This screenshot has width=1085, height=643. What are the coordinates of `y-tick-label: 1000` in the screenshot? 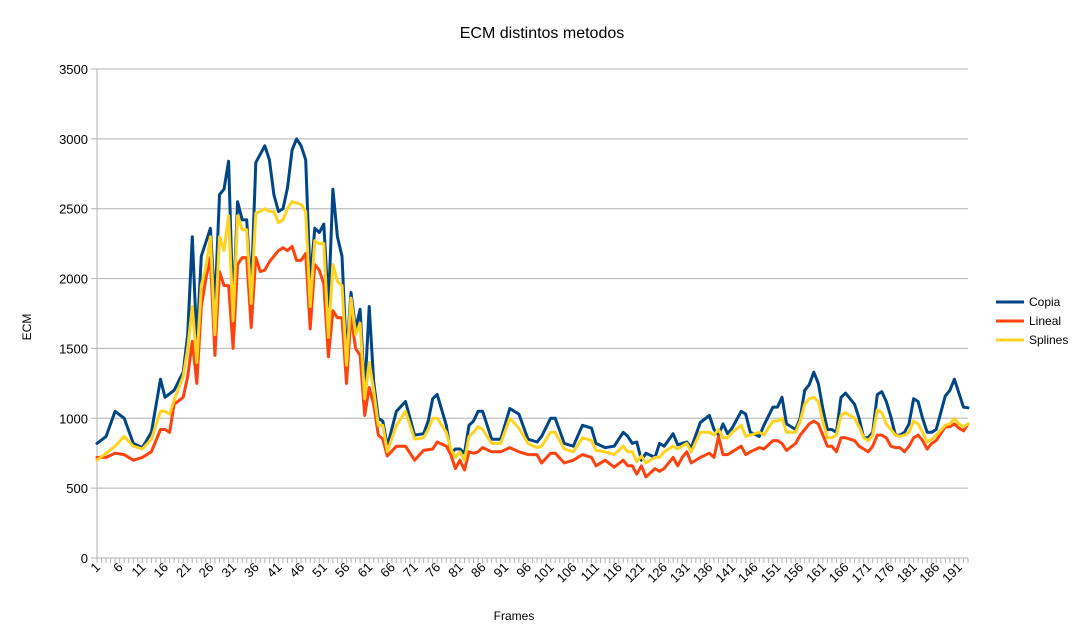 It's located at (73, 418).